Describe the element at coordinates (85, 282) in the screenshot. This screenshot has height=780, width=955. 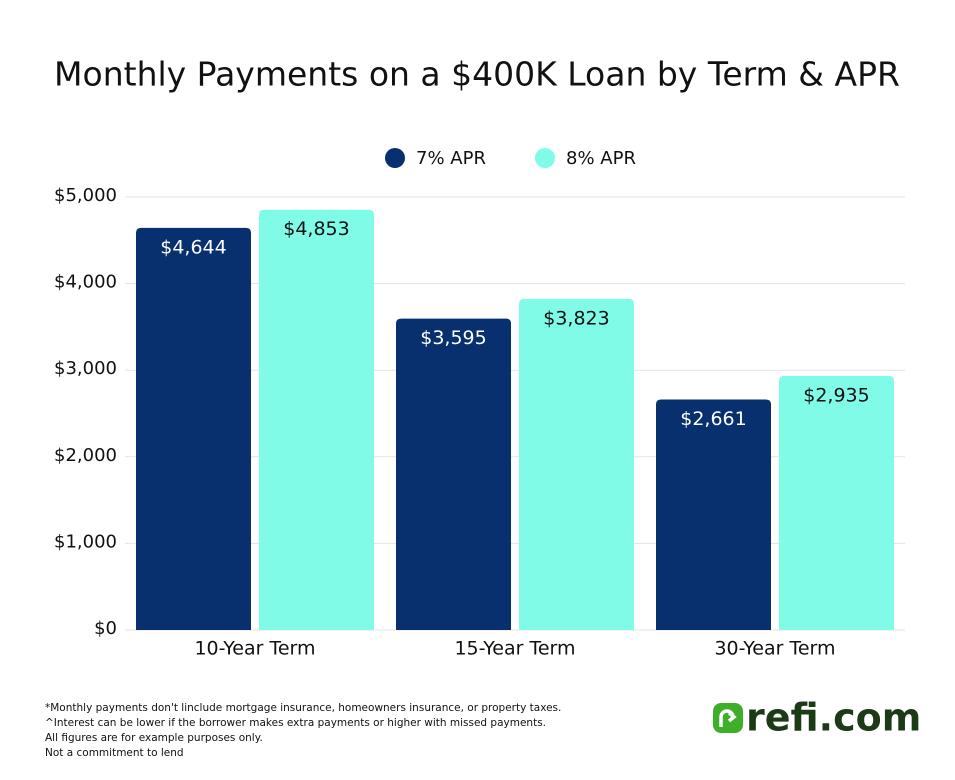
I see `y-tick-label: $4,000` at that location.